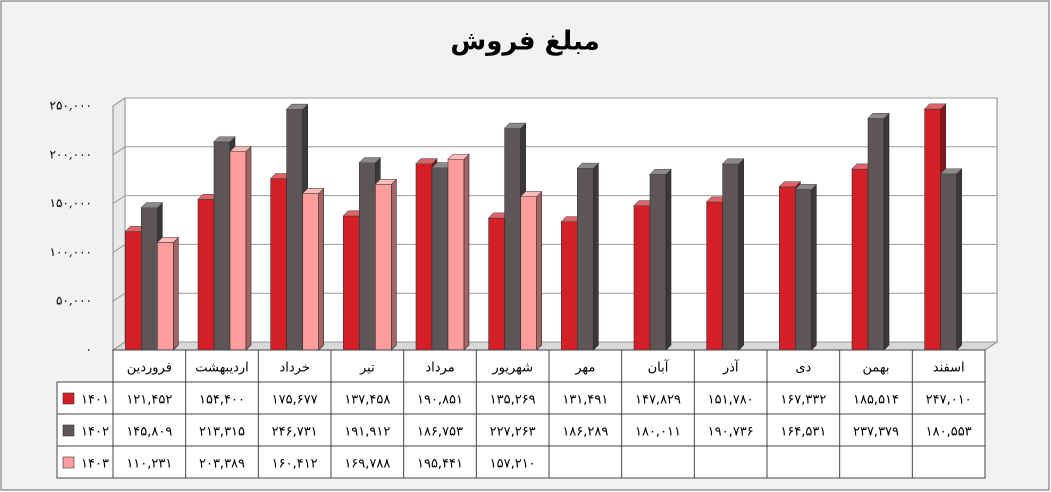 This screenshot has width=1051, height=492. What do you see at coordinates (149, 368) in the screenshot?
I see `x-tick-label: فروردین` at bounding box center [149, 368].